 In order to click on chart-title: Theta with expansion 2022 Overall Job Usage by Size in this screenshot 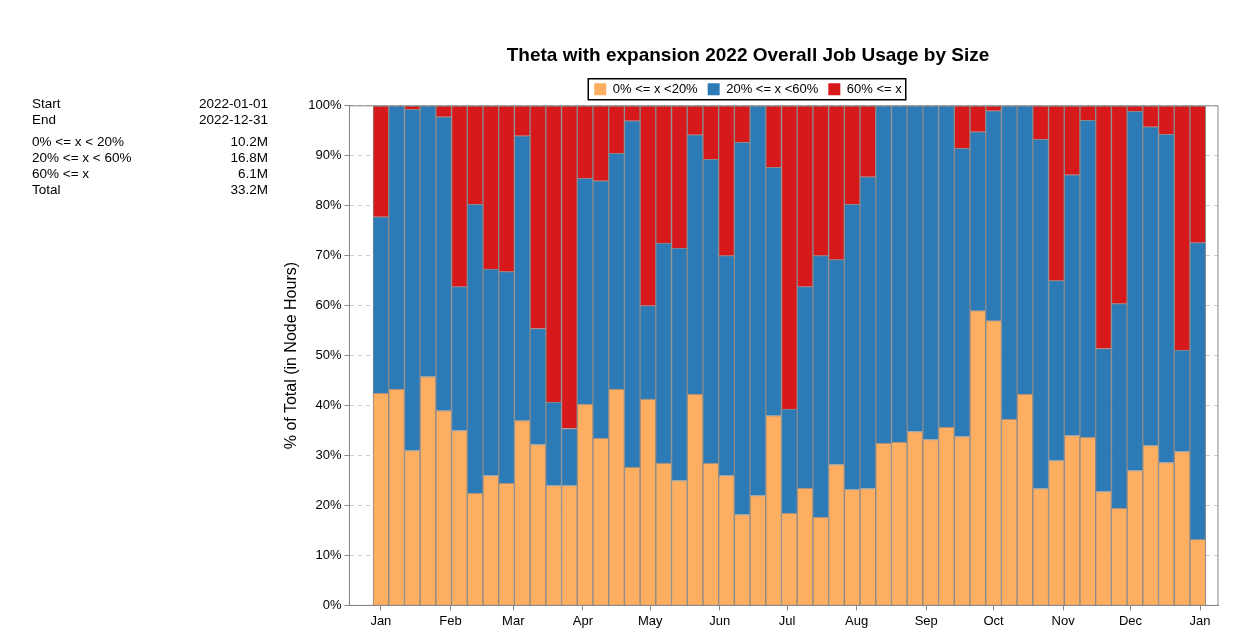, I will do `click(748, 54)`.